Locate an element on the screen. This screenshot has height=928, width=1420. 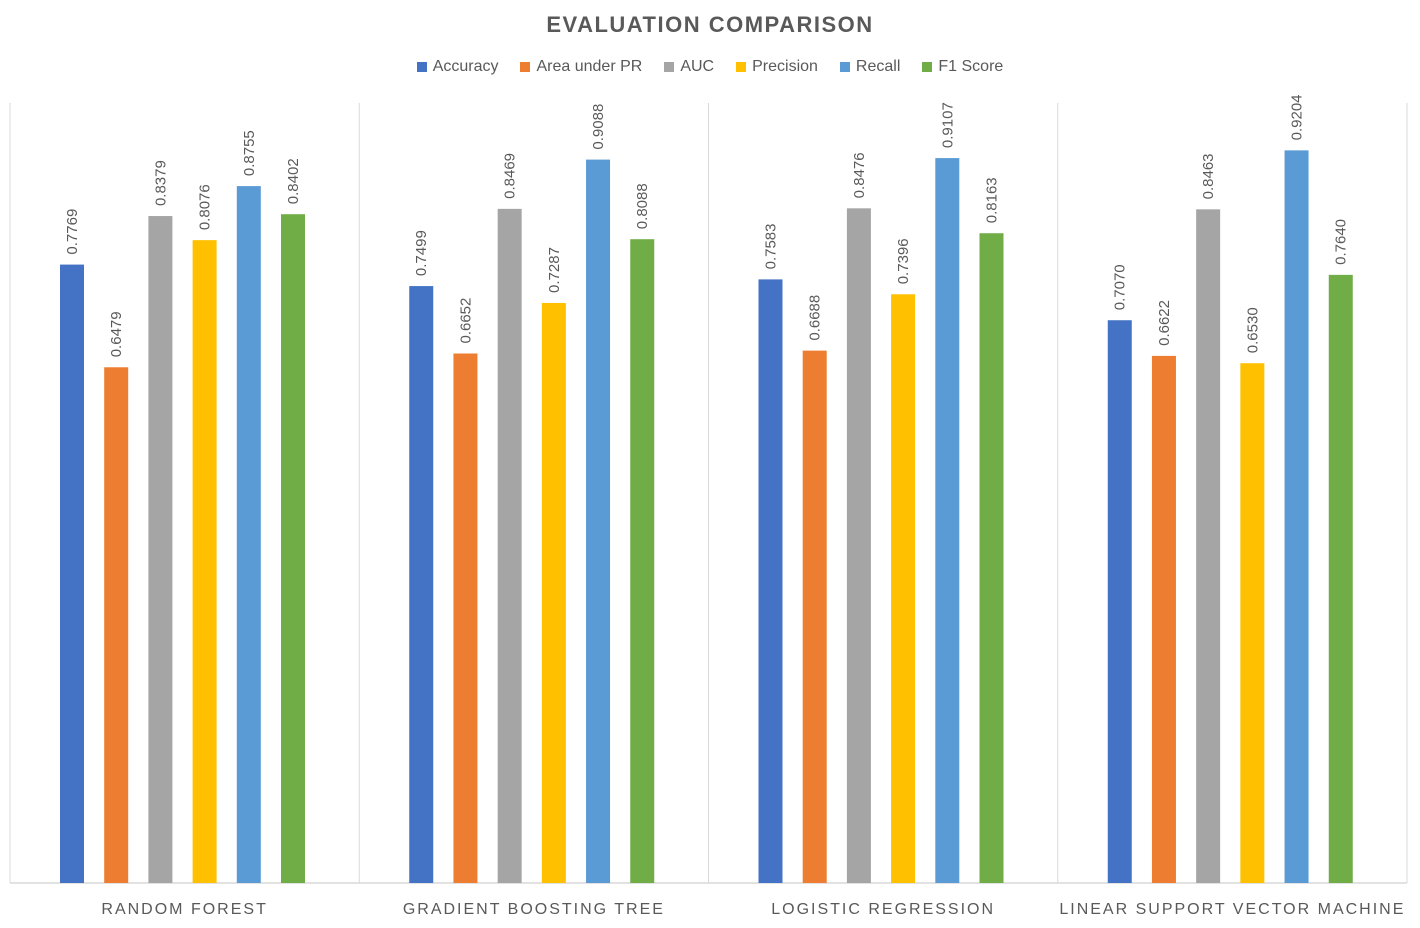
bar-f1-score-linear-support-vector-machine is located at coordinates (1340, 579).